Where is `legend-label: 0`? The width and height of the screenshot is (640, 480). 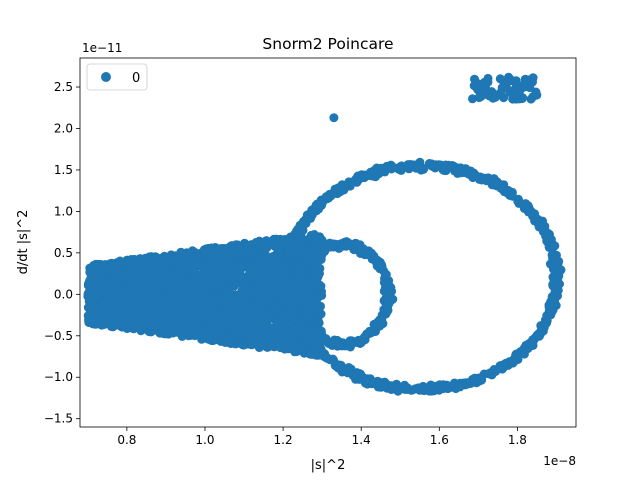
legend-label: 0 is located at coordinates (136, 78).